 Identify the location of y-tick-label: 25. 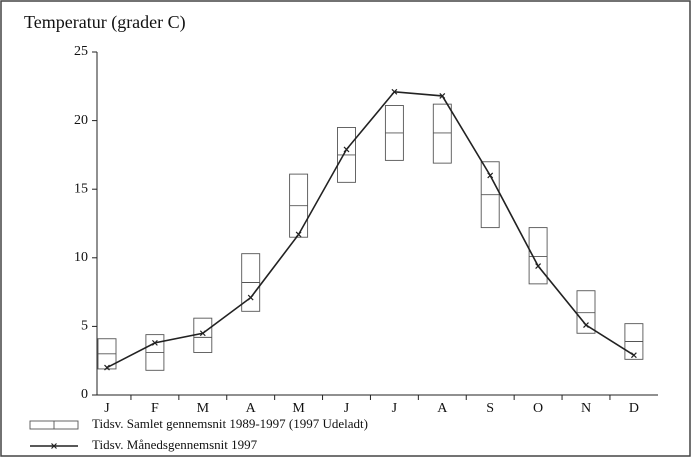
(81, 51).